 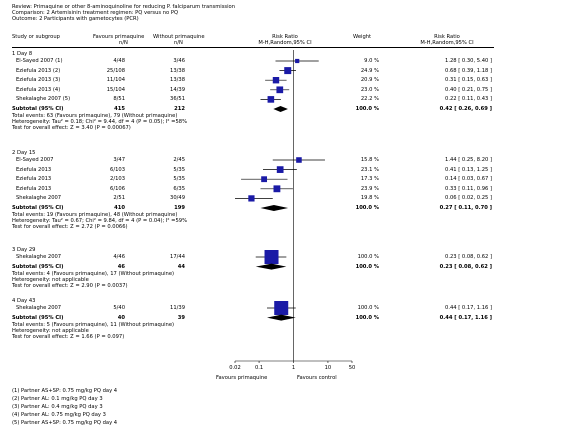 What do you see at coordinates (65, 423) in the screenshot?
I see `footnote-5: (5) Partner AS+SP: 0.75 mg/kg PQ day 4` at bounding box center [65, 423].